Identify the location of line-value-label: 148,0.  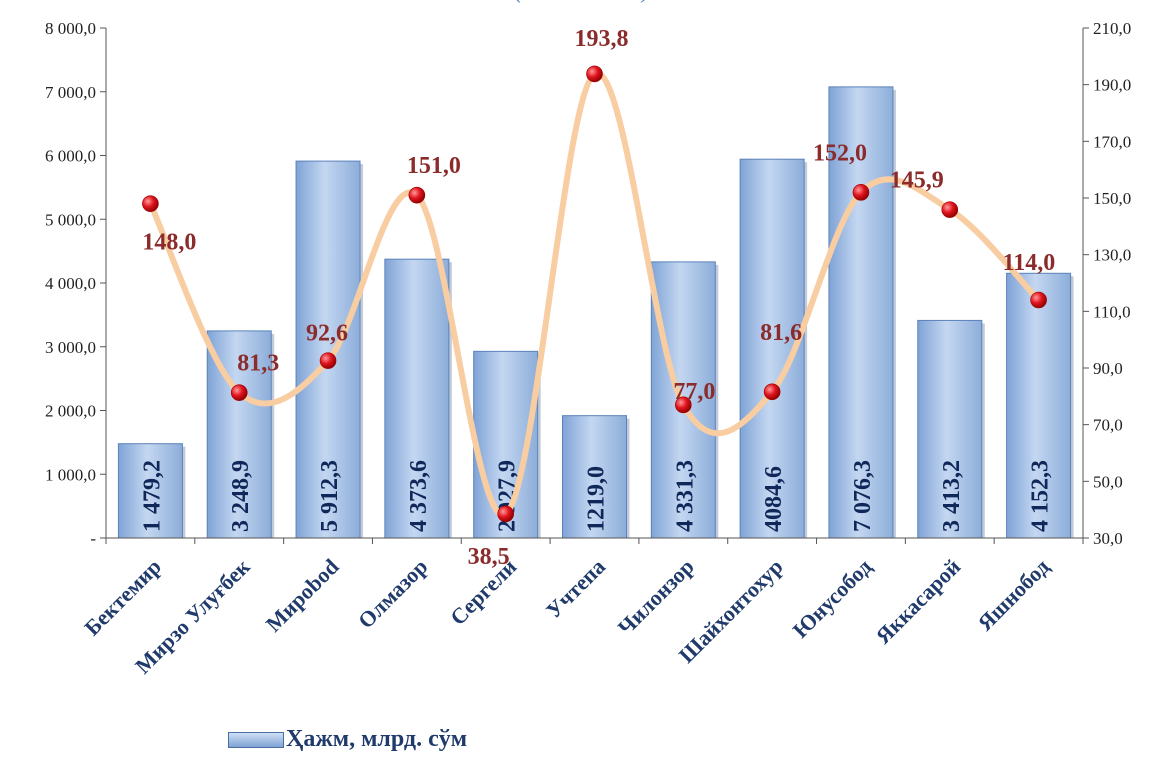
(169, 243).